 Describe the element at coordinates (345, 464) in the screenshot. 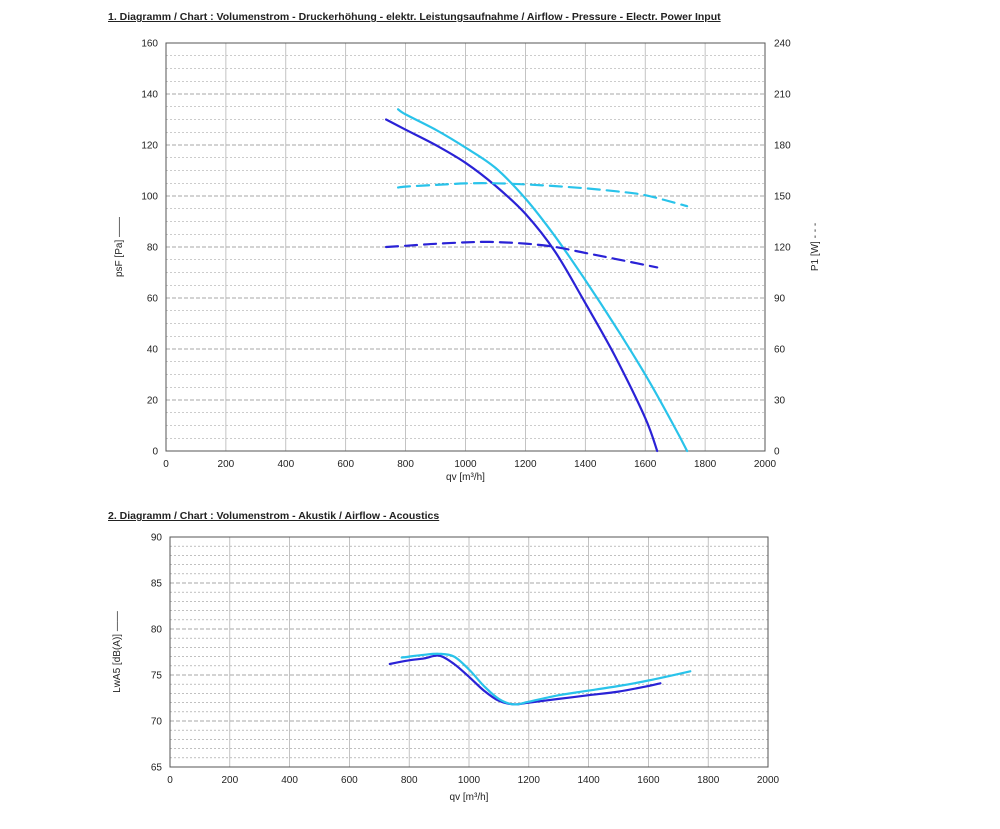

I see `chart1-x-tick-label: 600` at that location.